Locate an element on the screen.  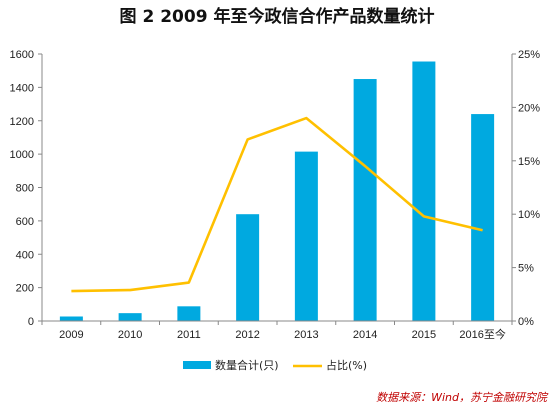
left-tick-label: 1400 is located at coordinates (22, 88).